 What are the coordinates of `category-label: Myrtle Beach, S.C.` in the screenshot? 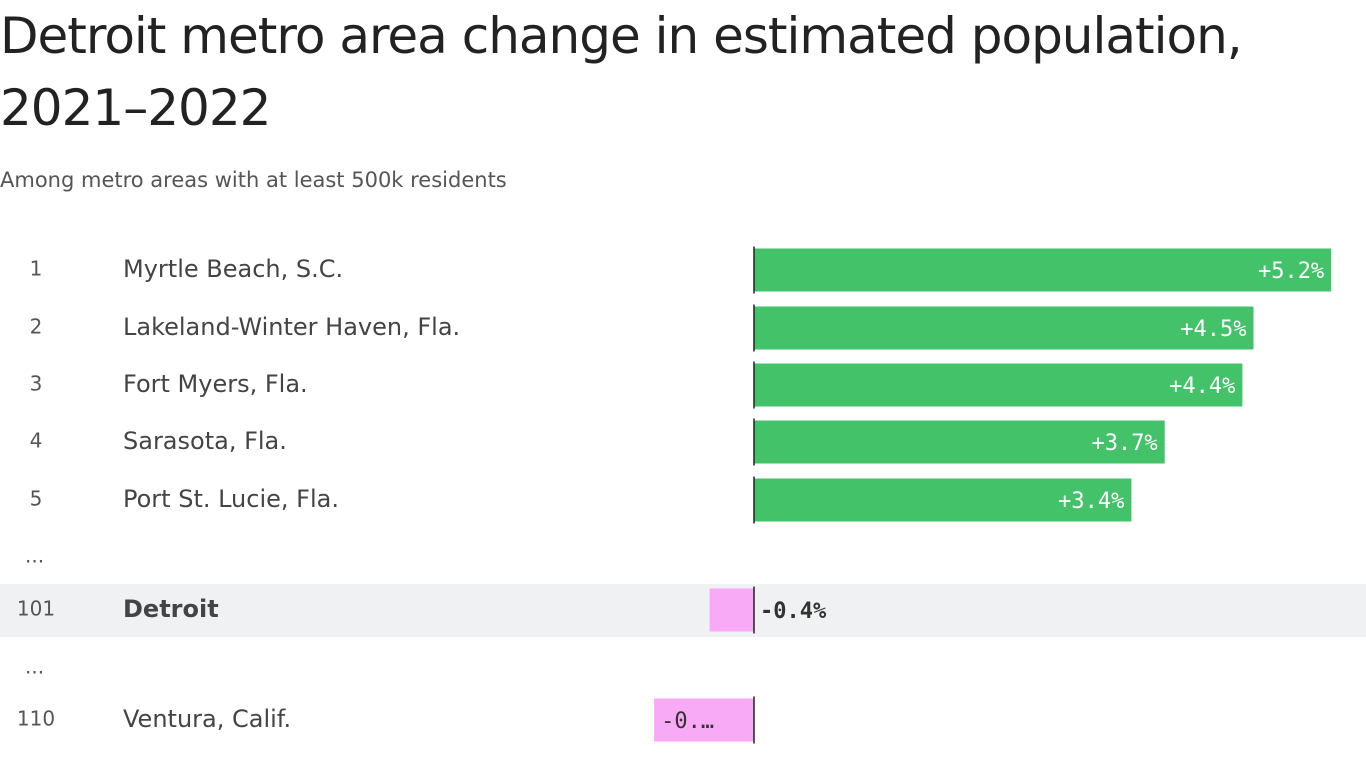 It's located at (233, 269).